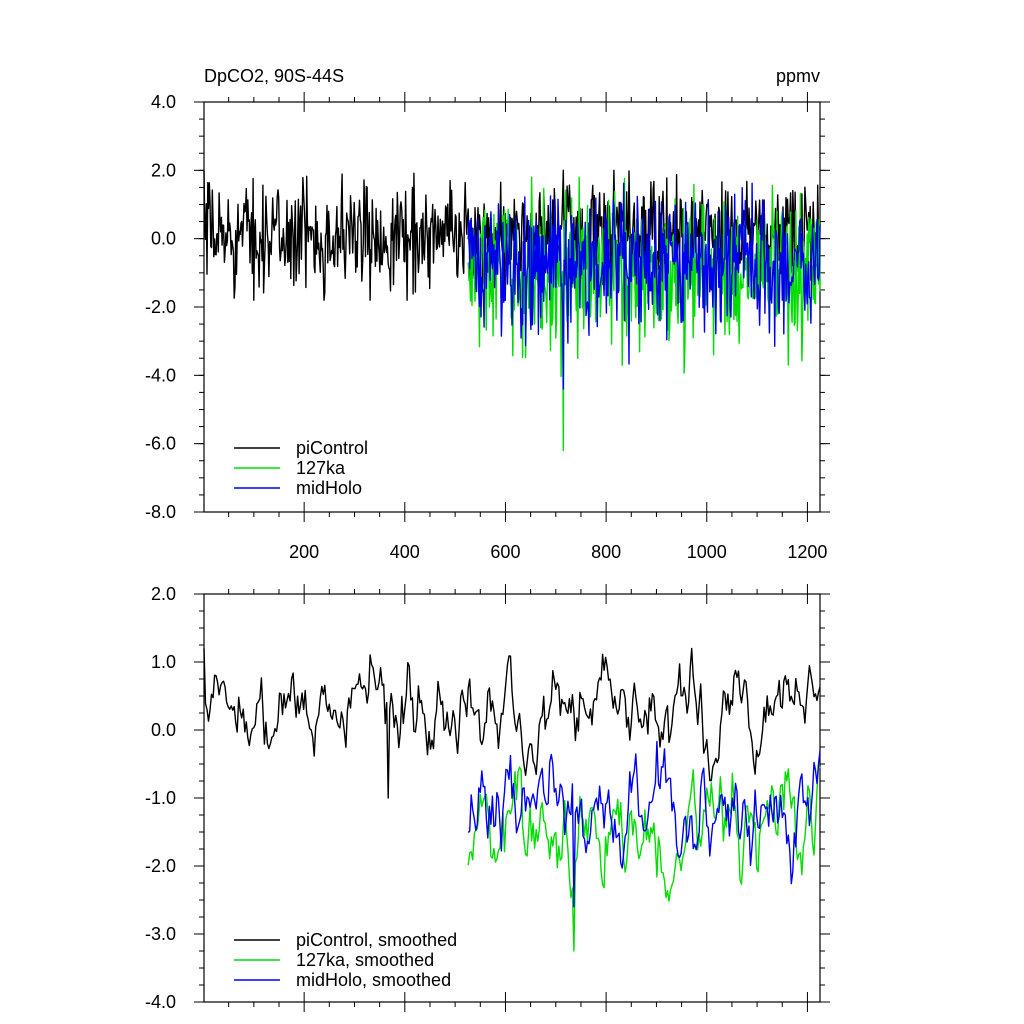  Describe the element at coordinates (707, 552) in the screenshot. I see `x-tick-label: 1000` at that location.